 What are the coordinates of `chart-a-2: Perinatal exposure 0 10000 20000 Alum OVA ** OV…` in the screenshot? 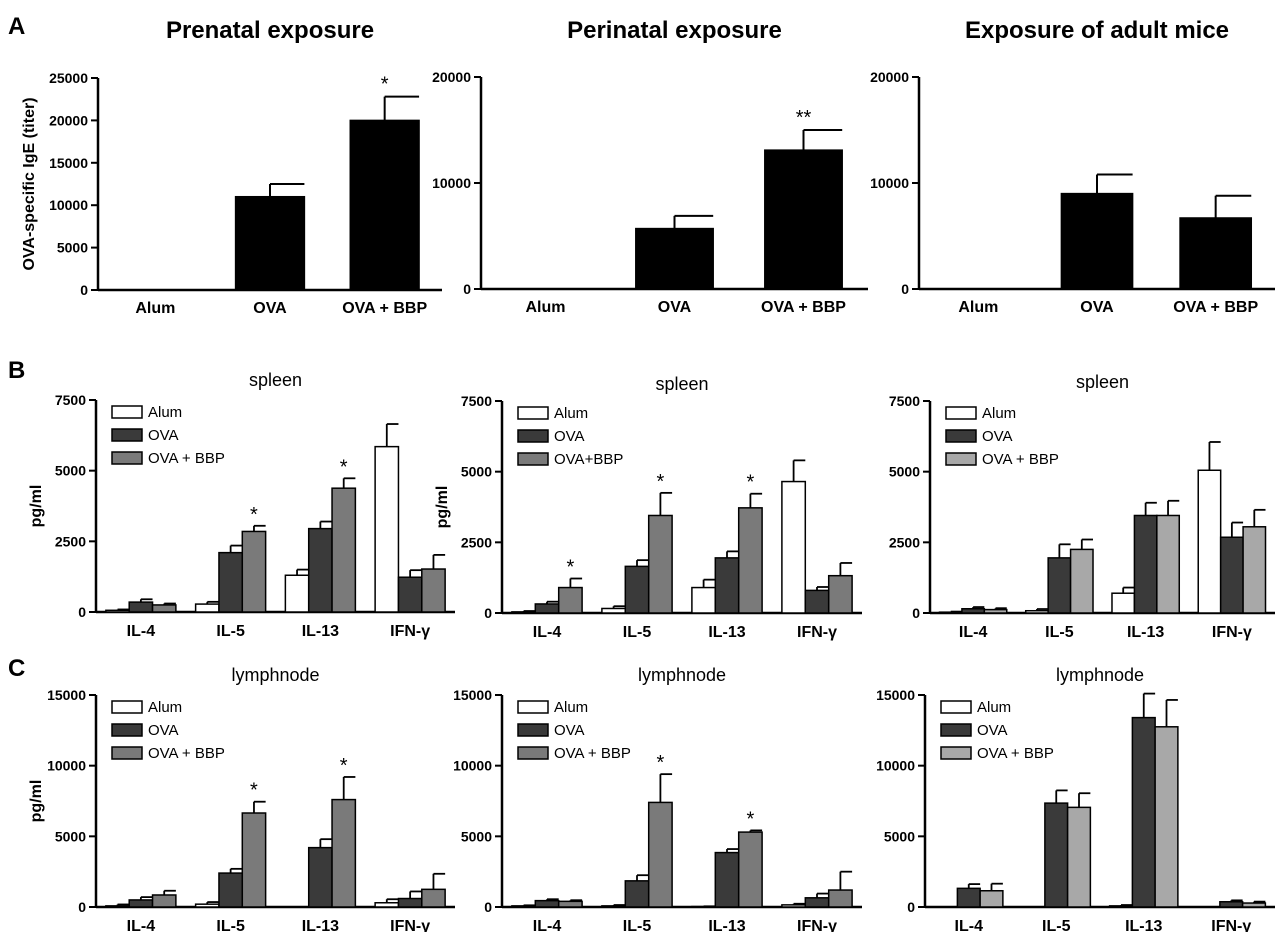 It's located at (650, 166).